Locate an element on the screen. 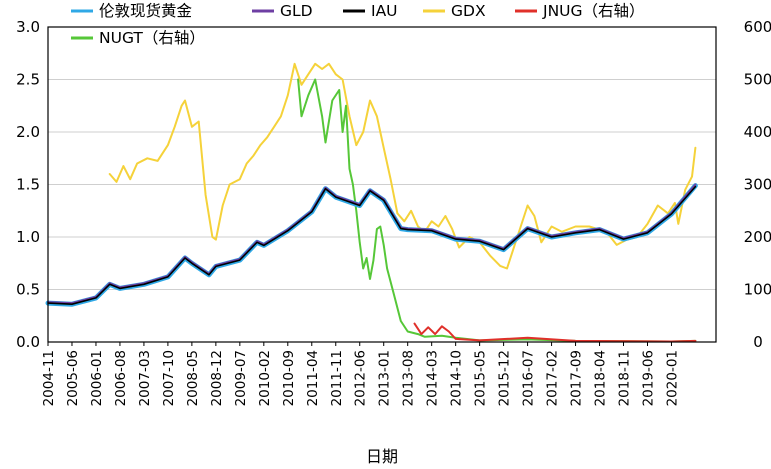 The height and width of the screenshot is (469, 771). right-y-axis: 0 100 200 300 400 500 600 is located at coordinates (757, 184).